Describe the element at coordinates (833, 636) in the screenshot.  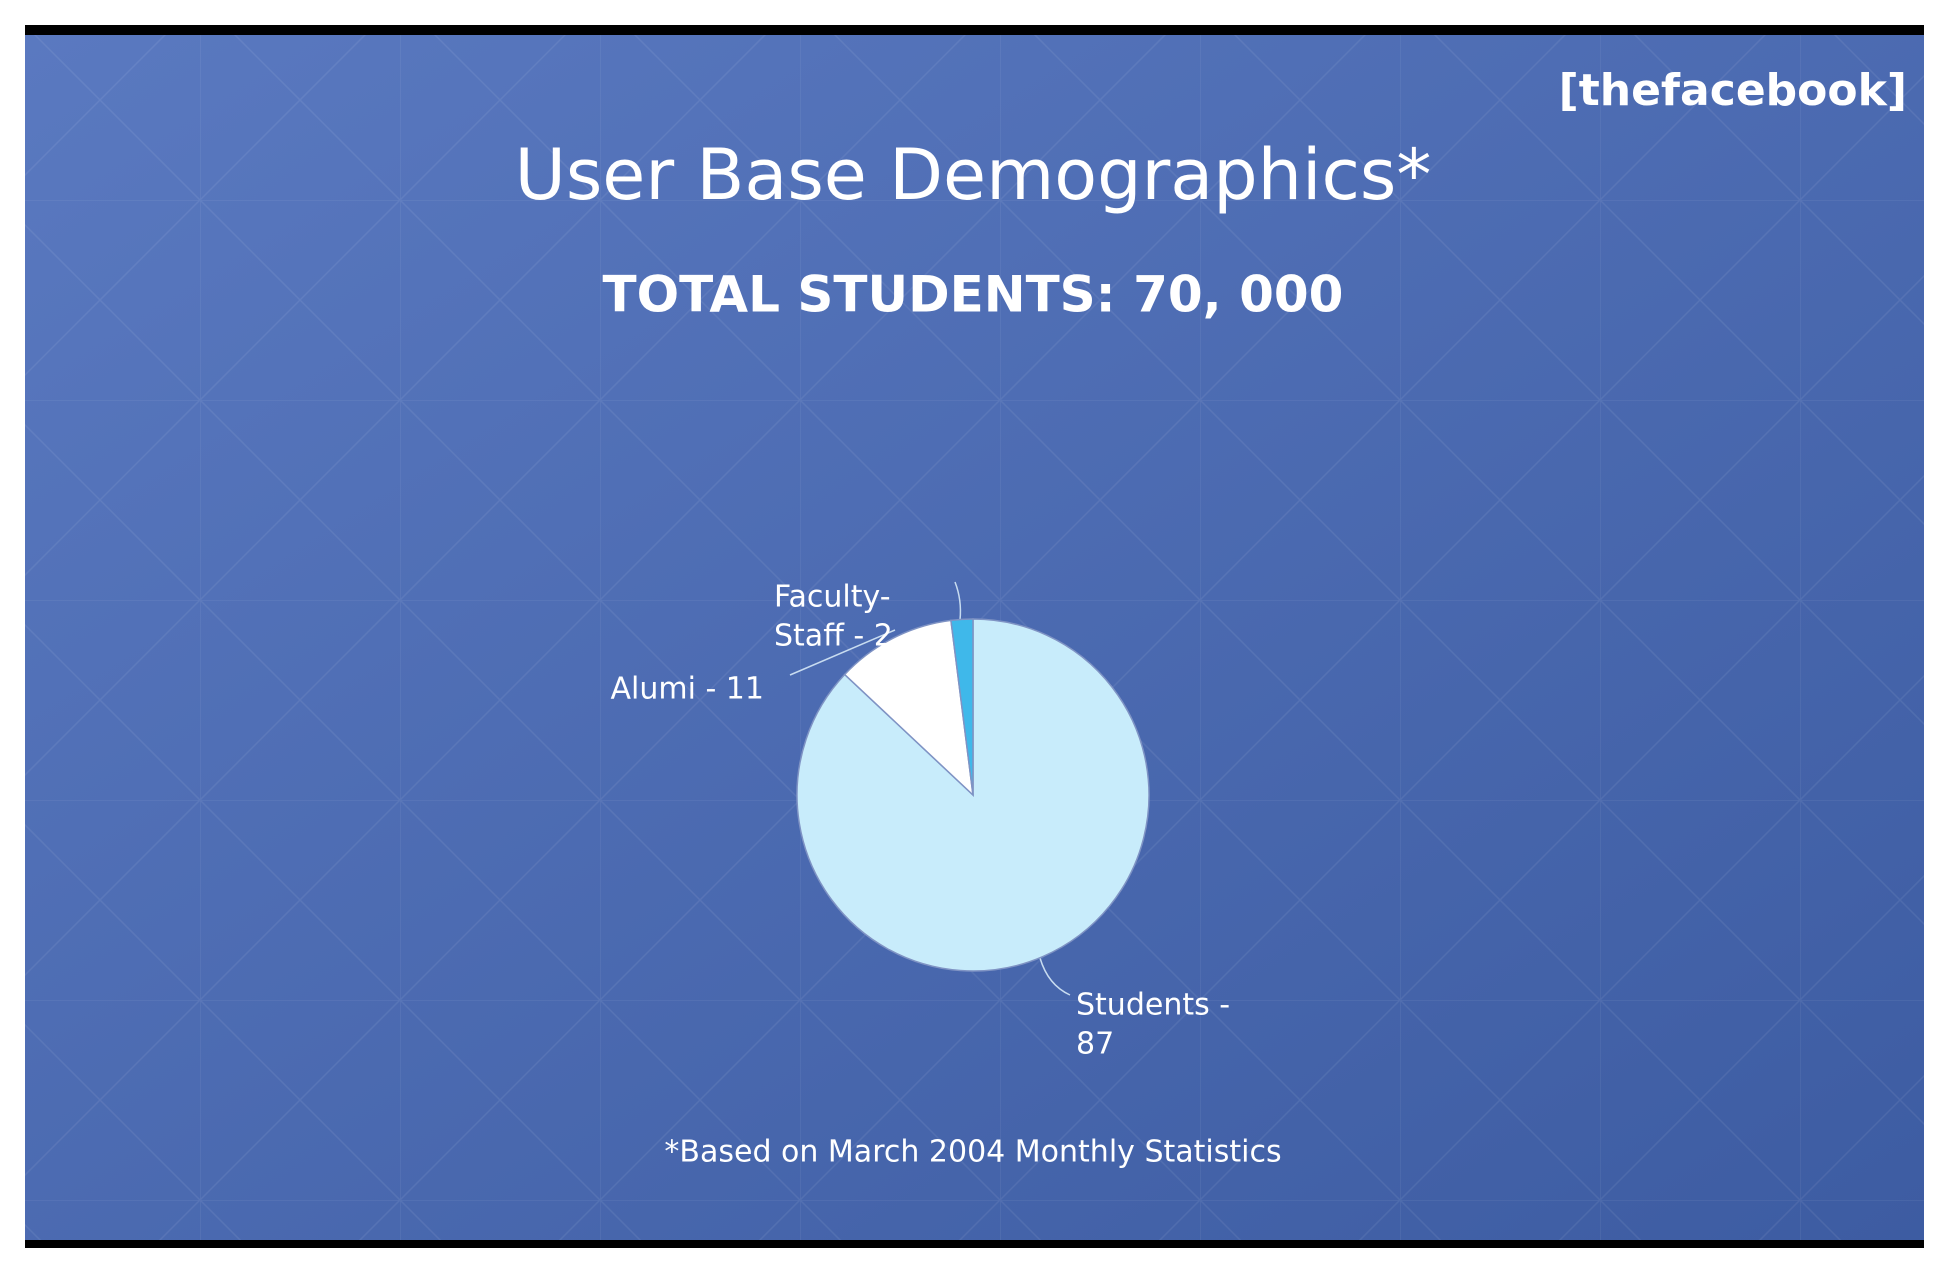
I see `slice-label: Staff - 2` at that location.